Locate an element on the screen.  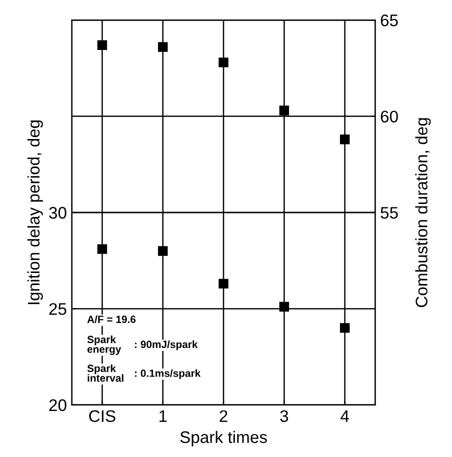
y2-axis-title: Combustion duration, deg is located at coordinates (423, 213).